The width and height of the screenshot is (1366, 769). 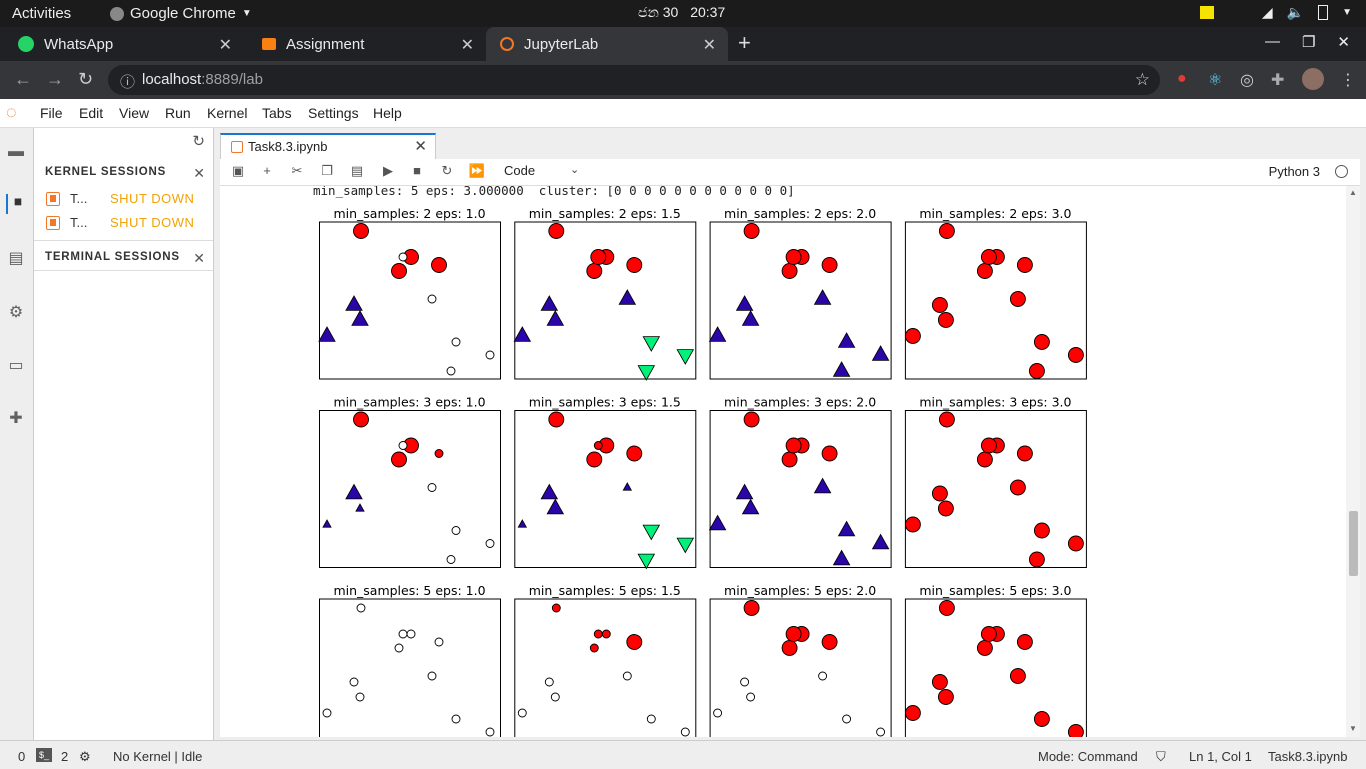 I want to click on address-bar: ⓘ localhost:8889/lab ☆, so click(x=634, y=80).